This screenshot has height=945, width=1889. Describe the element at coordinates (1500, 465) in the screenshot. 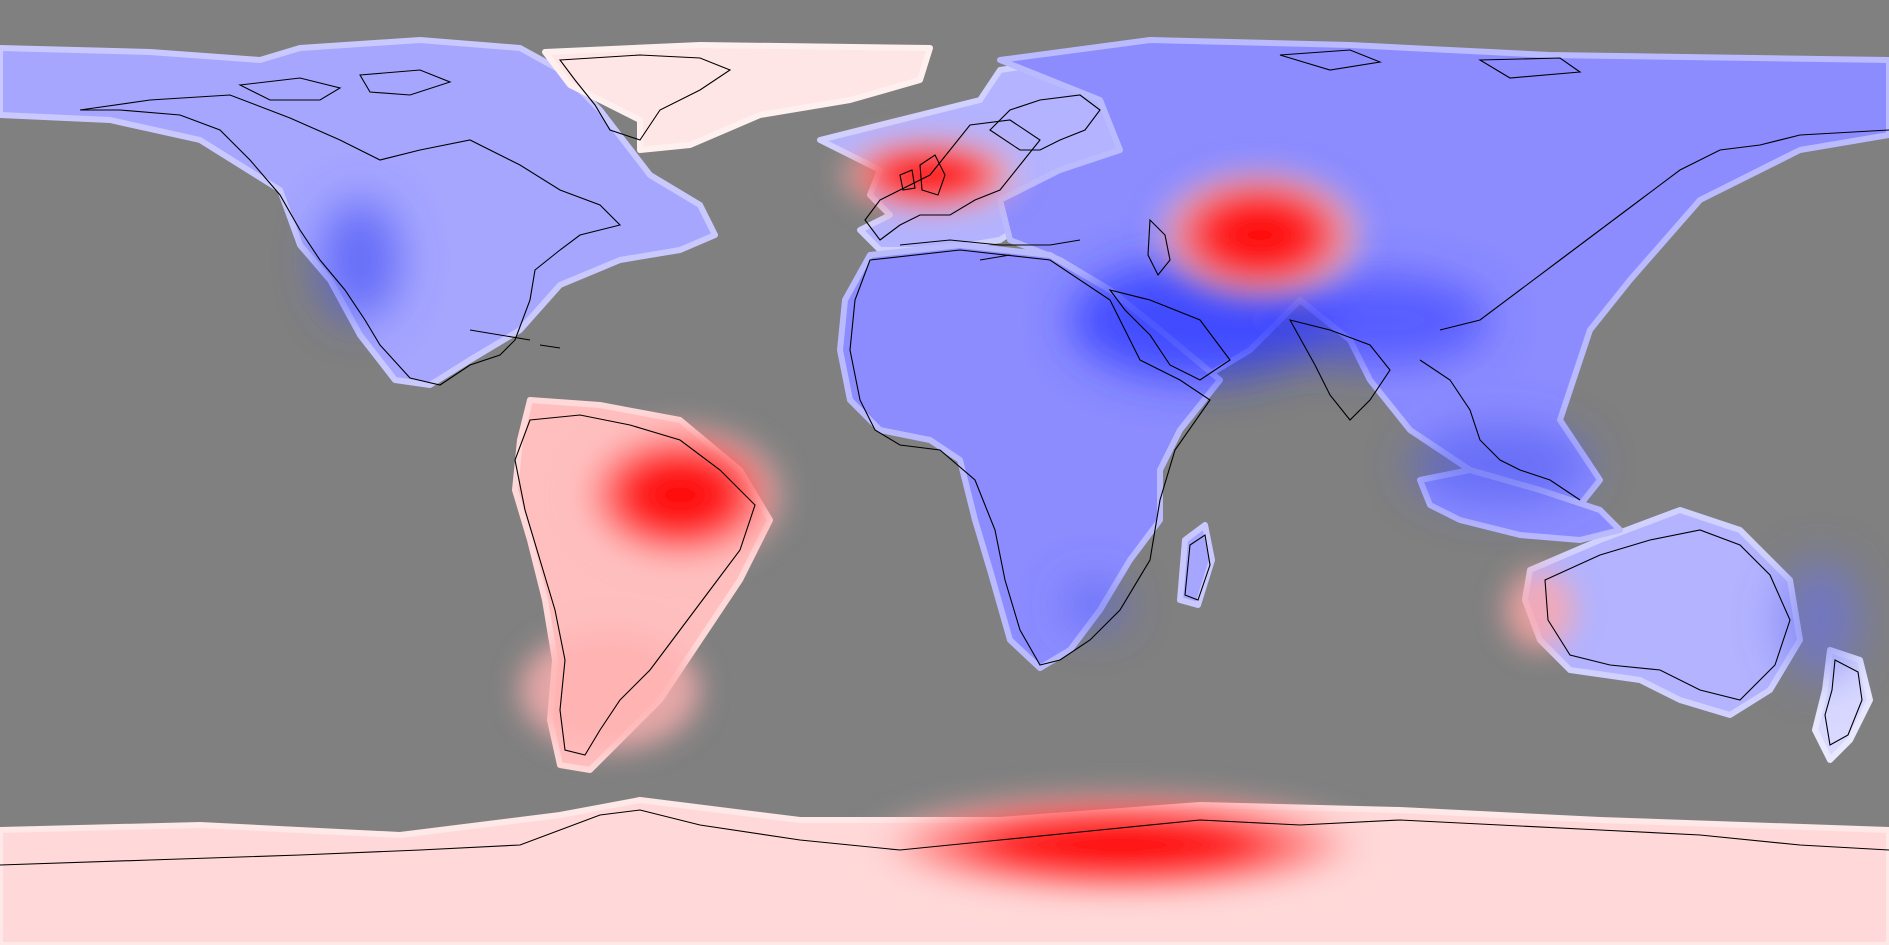

I see `coldspot-indonesia` at that location.